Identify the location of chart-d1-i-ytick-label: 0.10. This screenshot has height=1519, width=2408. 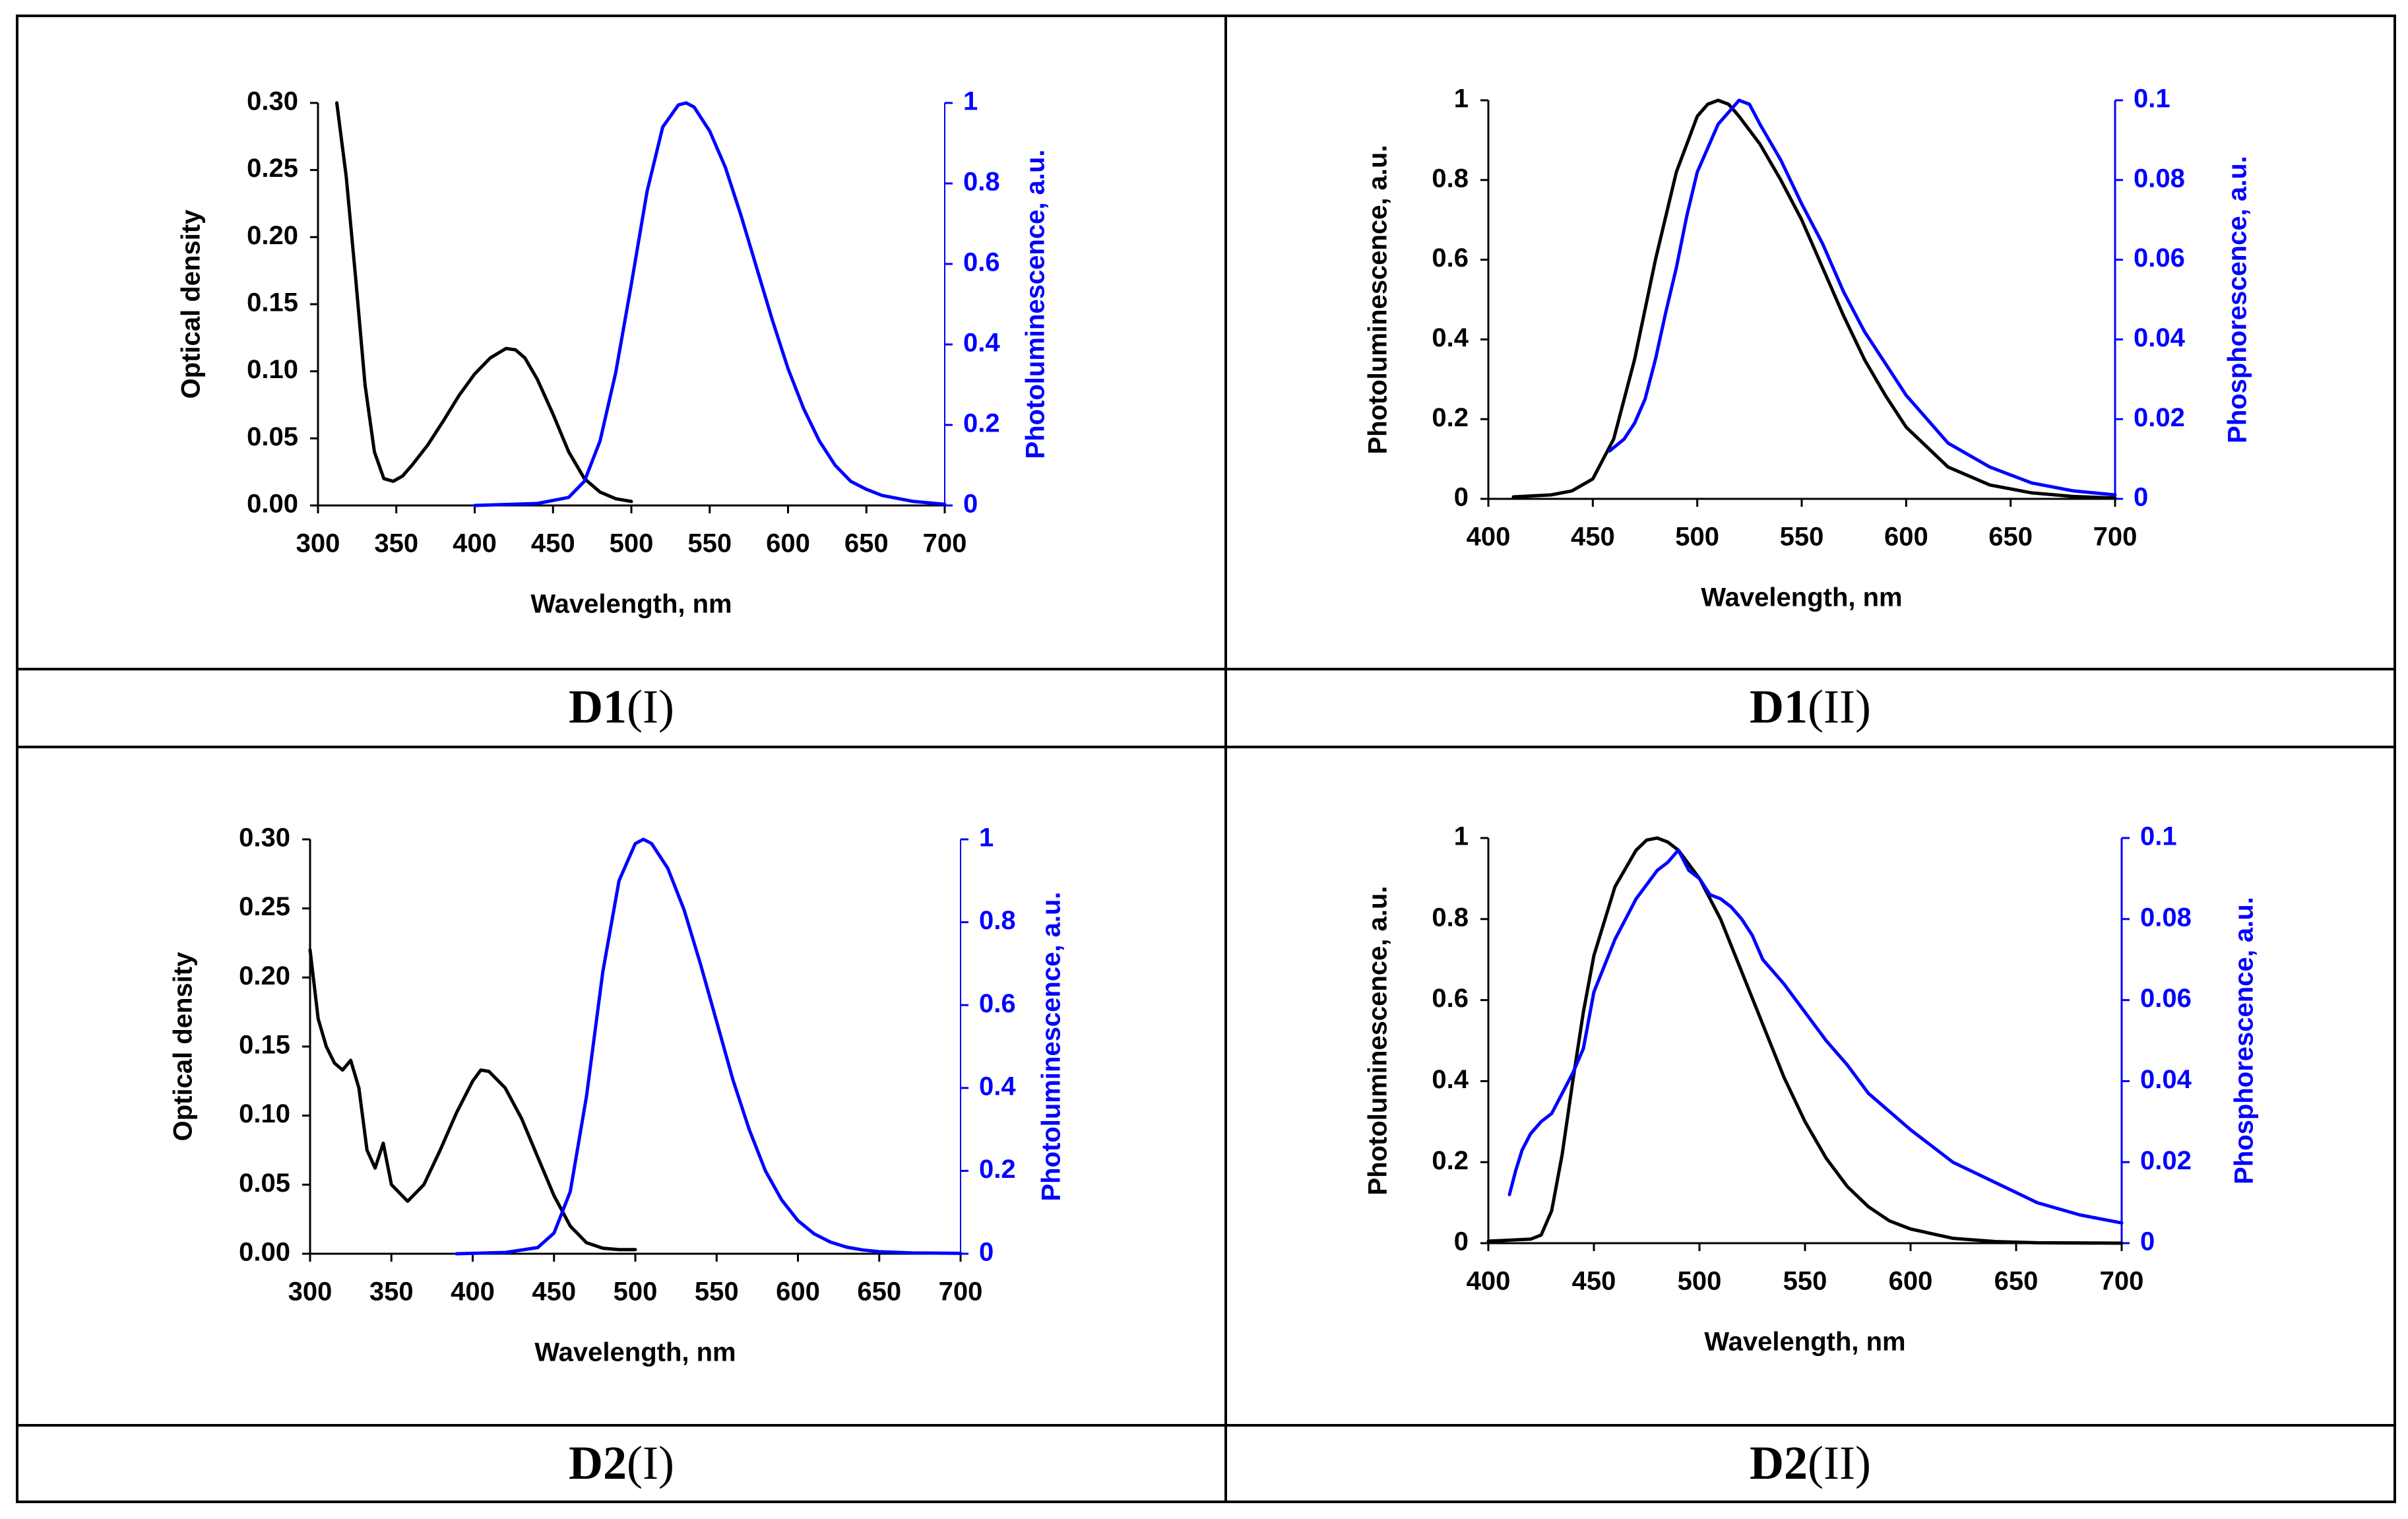
(272, 370).